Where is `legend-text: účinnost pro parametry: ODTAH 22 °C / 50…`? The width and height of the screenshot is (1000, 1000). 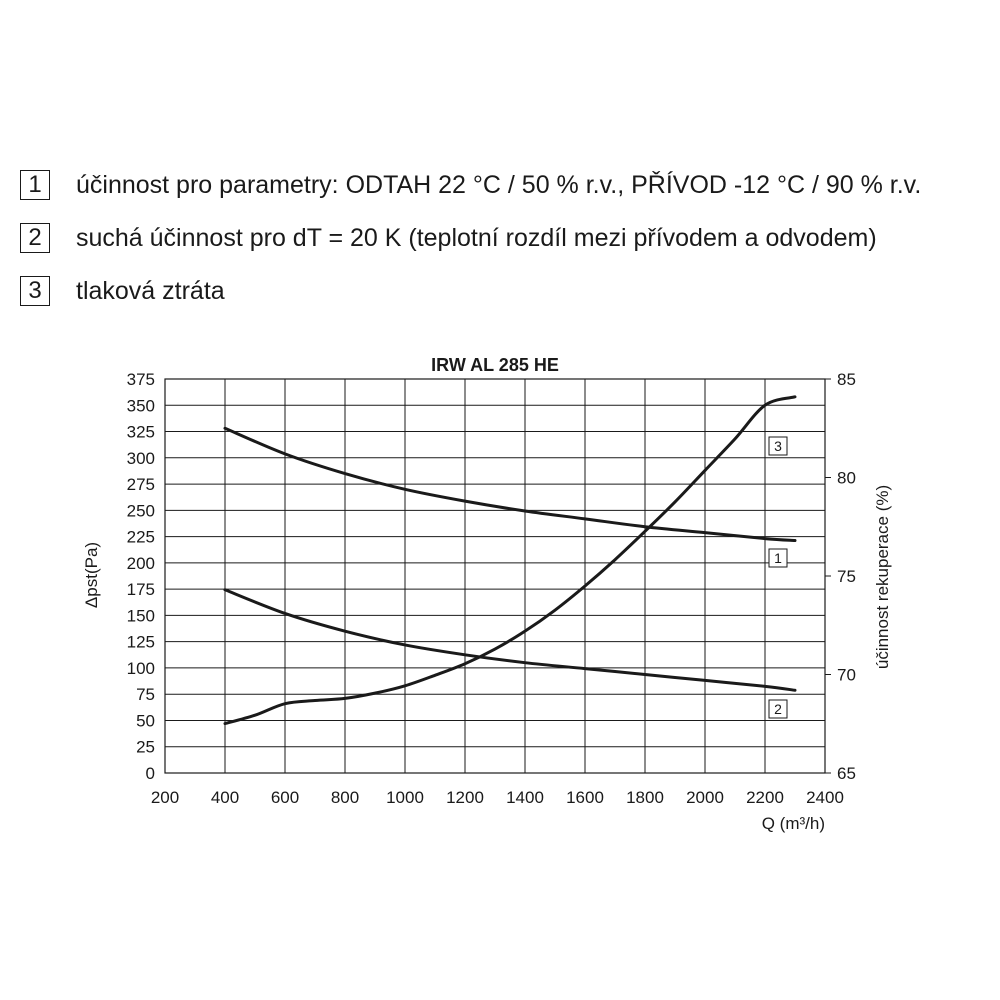 legend-text: účinnost pro parametry: ODTAH 22 °C / 50… is located at coordinates (499, 184).